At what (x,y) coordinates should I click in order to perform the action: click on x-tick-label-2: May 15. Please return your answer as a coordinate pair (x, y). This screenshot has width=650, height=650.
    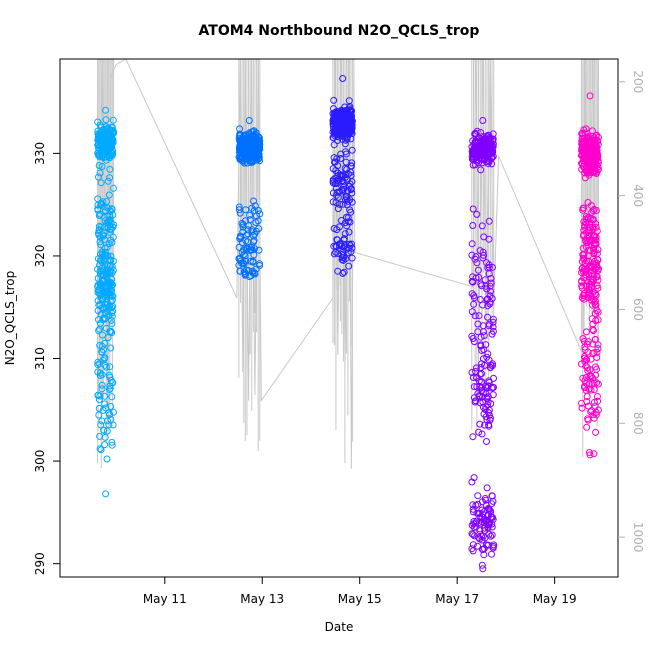
    Looking at the image, I should click on (360, 599).